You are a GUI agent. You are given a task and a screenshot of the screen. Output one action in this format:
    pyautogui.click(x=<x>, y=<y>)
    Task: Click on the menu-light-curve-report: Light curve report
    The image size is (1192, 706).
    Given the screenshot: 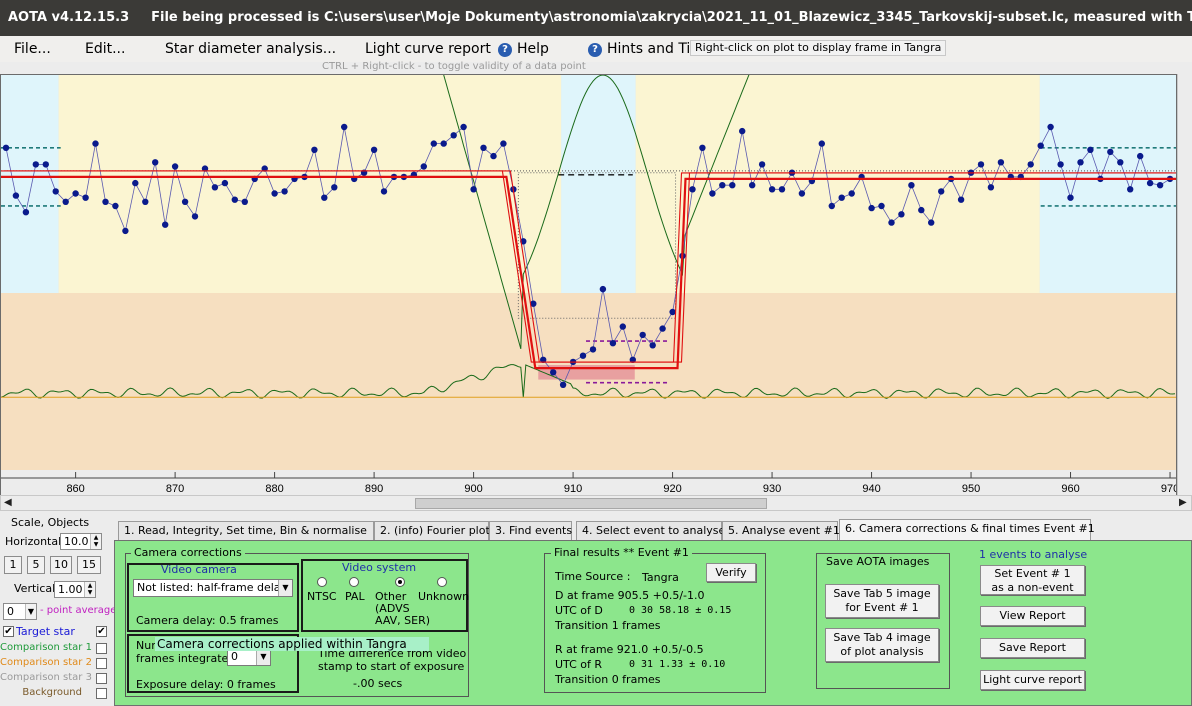 What is the action you would take?
    pyautogui.click(x=428, y=49)
    